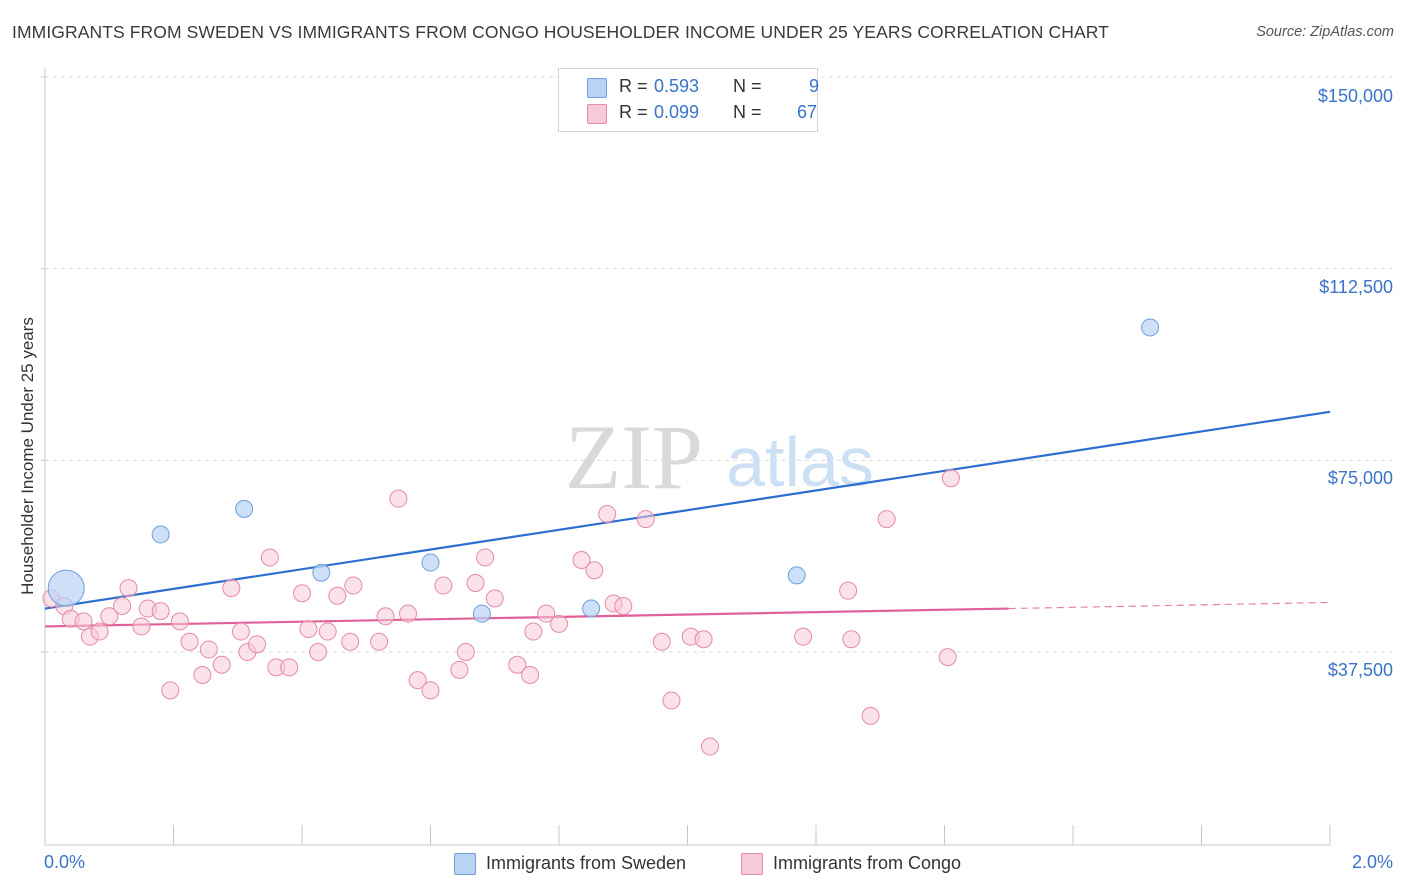  Describe the element at coordinates (1355, 96) in the screenshot. I see `y-tick-label: $150,000` at that location.